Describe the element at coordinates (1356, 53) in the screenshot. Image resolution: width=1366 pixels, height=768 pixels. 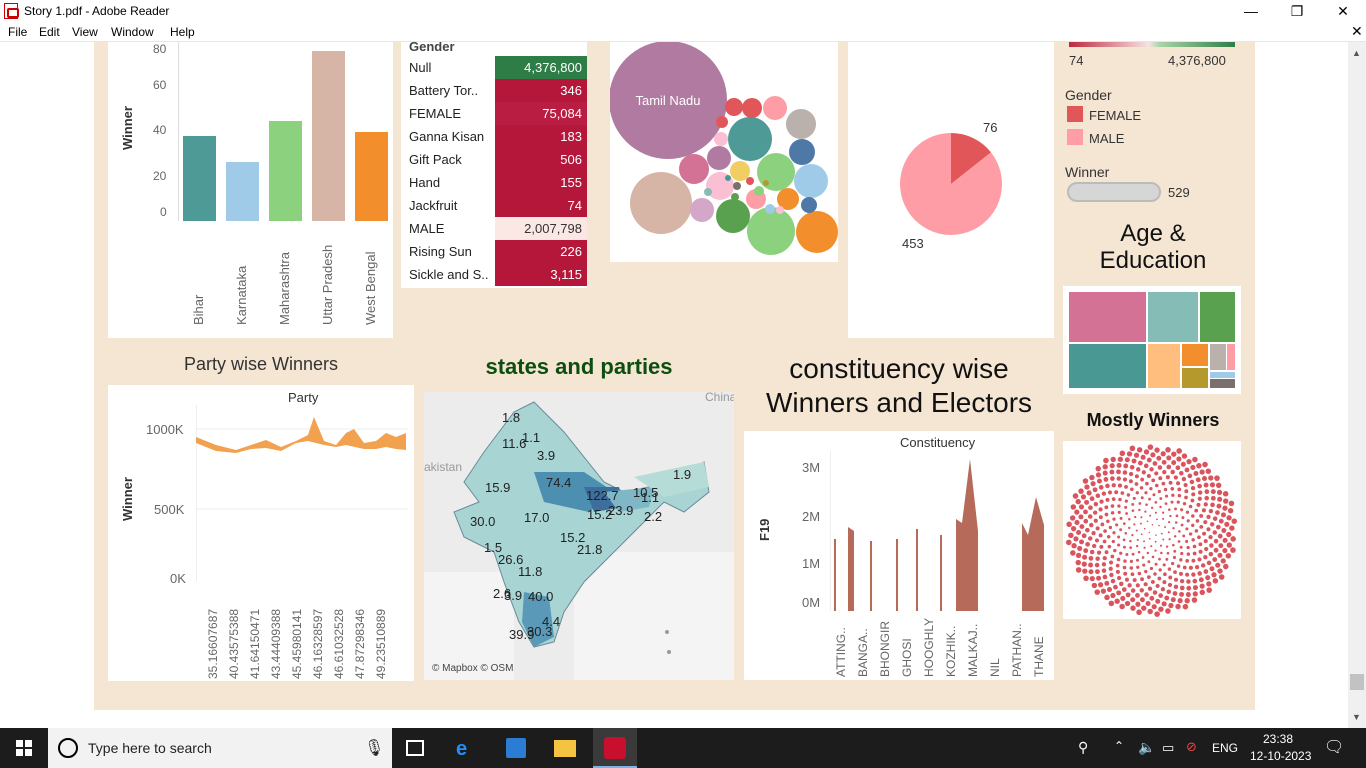
I see `scroll-up-icon: ▲` at that location.